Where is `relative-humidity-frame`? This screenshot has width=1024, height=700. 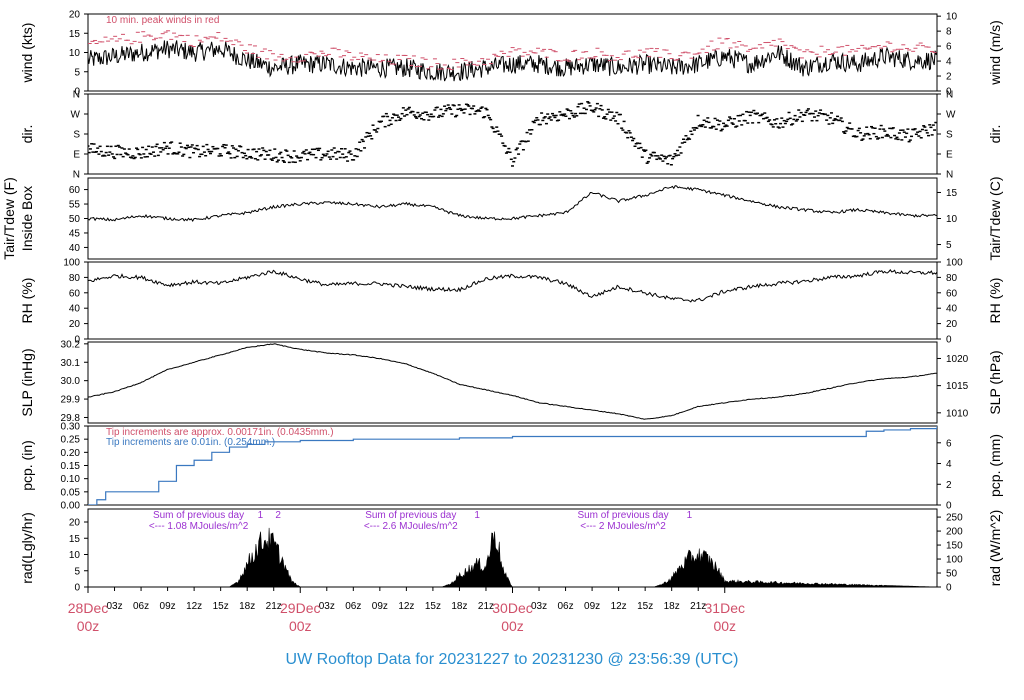 relative-humidity-frame is located at coordinates (512, 300).